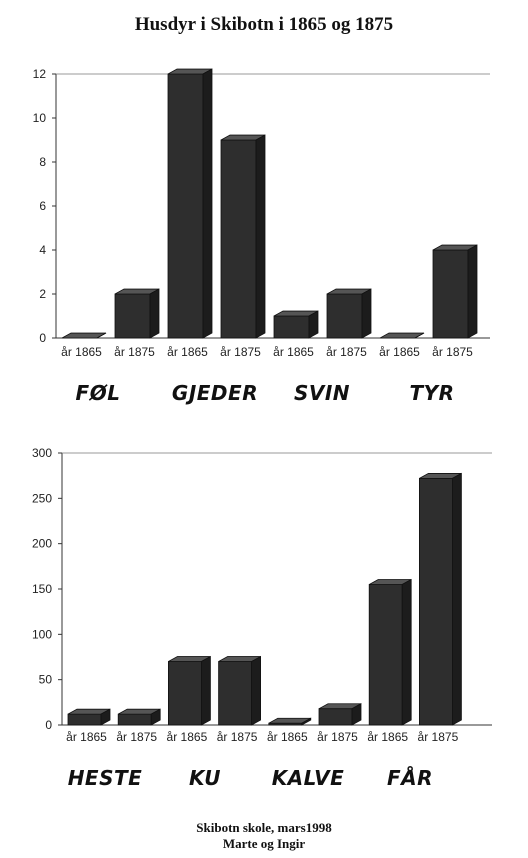 Image resolution: width=528 pixels, height=858 pixels. What do you see at coordinates (98, 393) in the screenshot?
I see `category-label: FØL` at bounding box center [98, 393].